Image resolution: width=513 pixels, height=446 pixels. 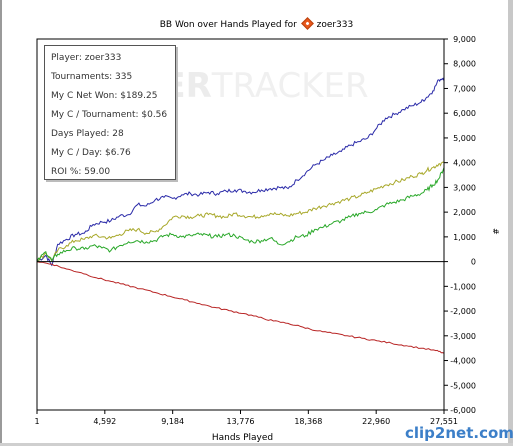 What do you see at coordinates (473, 262) in the screenshot?
I see `y-tick-label: 0` at bounding box center [473, 262].